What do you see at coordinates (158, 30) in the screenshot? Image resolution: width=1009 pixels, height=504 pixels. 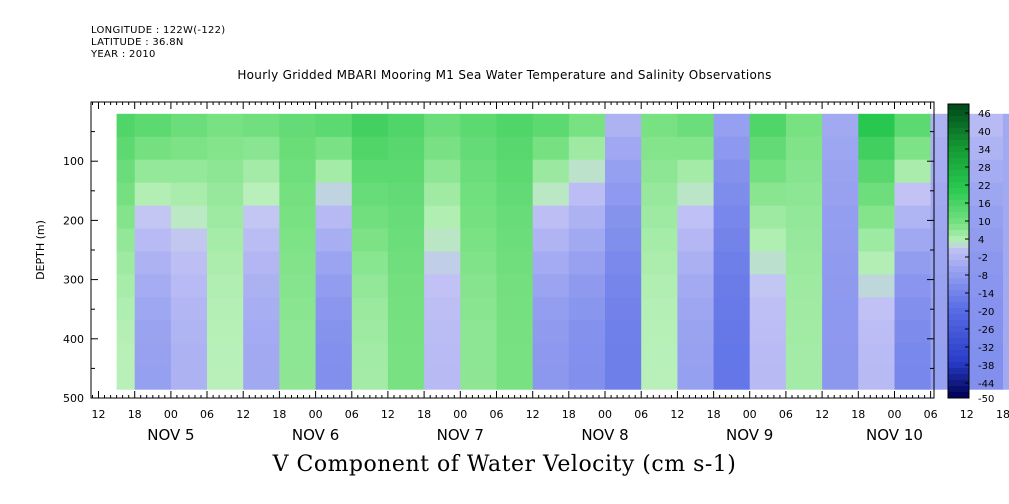 I see `longitude-label: LONGITUDE : 122W(-122)` at bounding box center [158, 30].